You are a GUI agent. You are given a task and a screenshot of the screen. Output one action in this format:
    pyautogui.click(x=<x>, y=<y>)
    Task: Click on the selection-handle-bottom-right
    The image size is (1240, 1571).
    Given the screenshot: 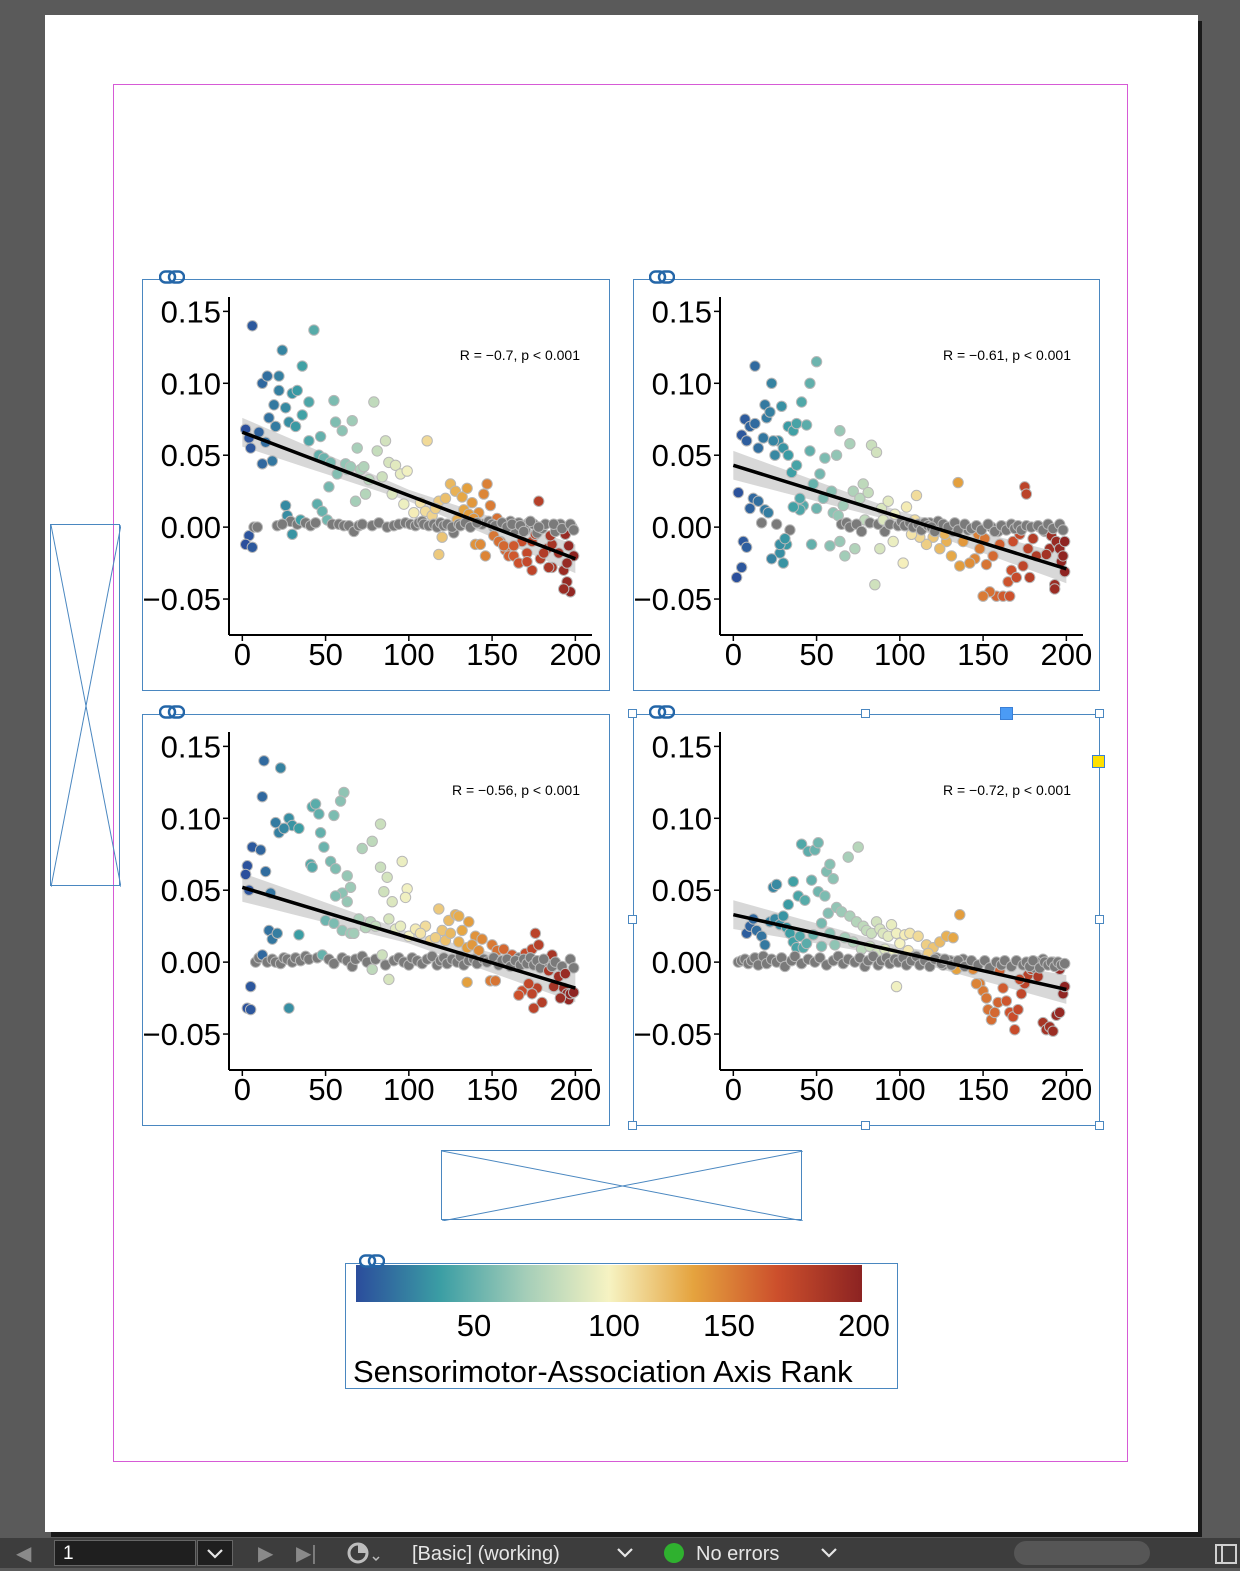 What is the action you would take?
    pyautogui.click(x=1099, y=1125)
    